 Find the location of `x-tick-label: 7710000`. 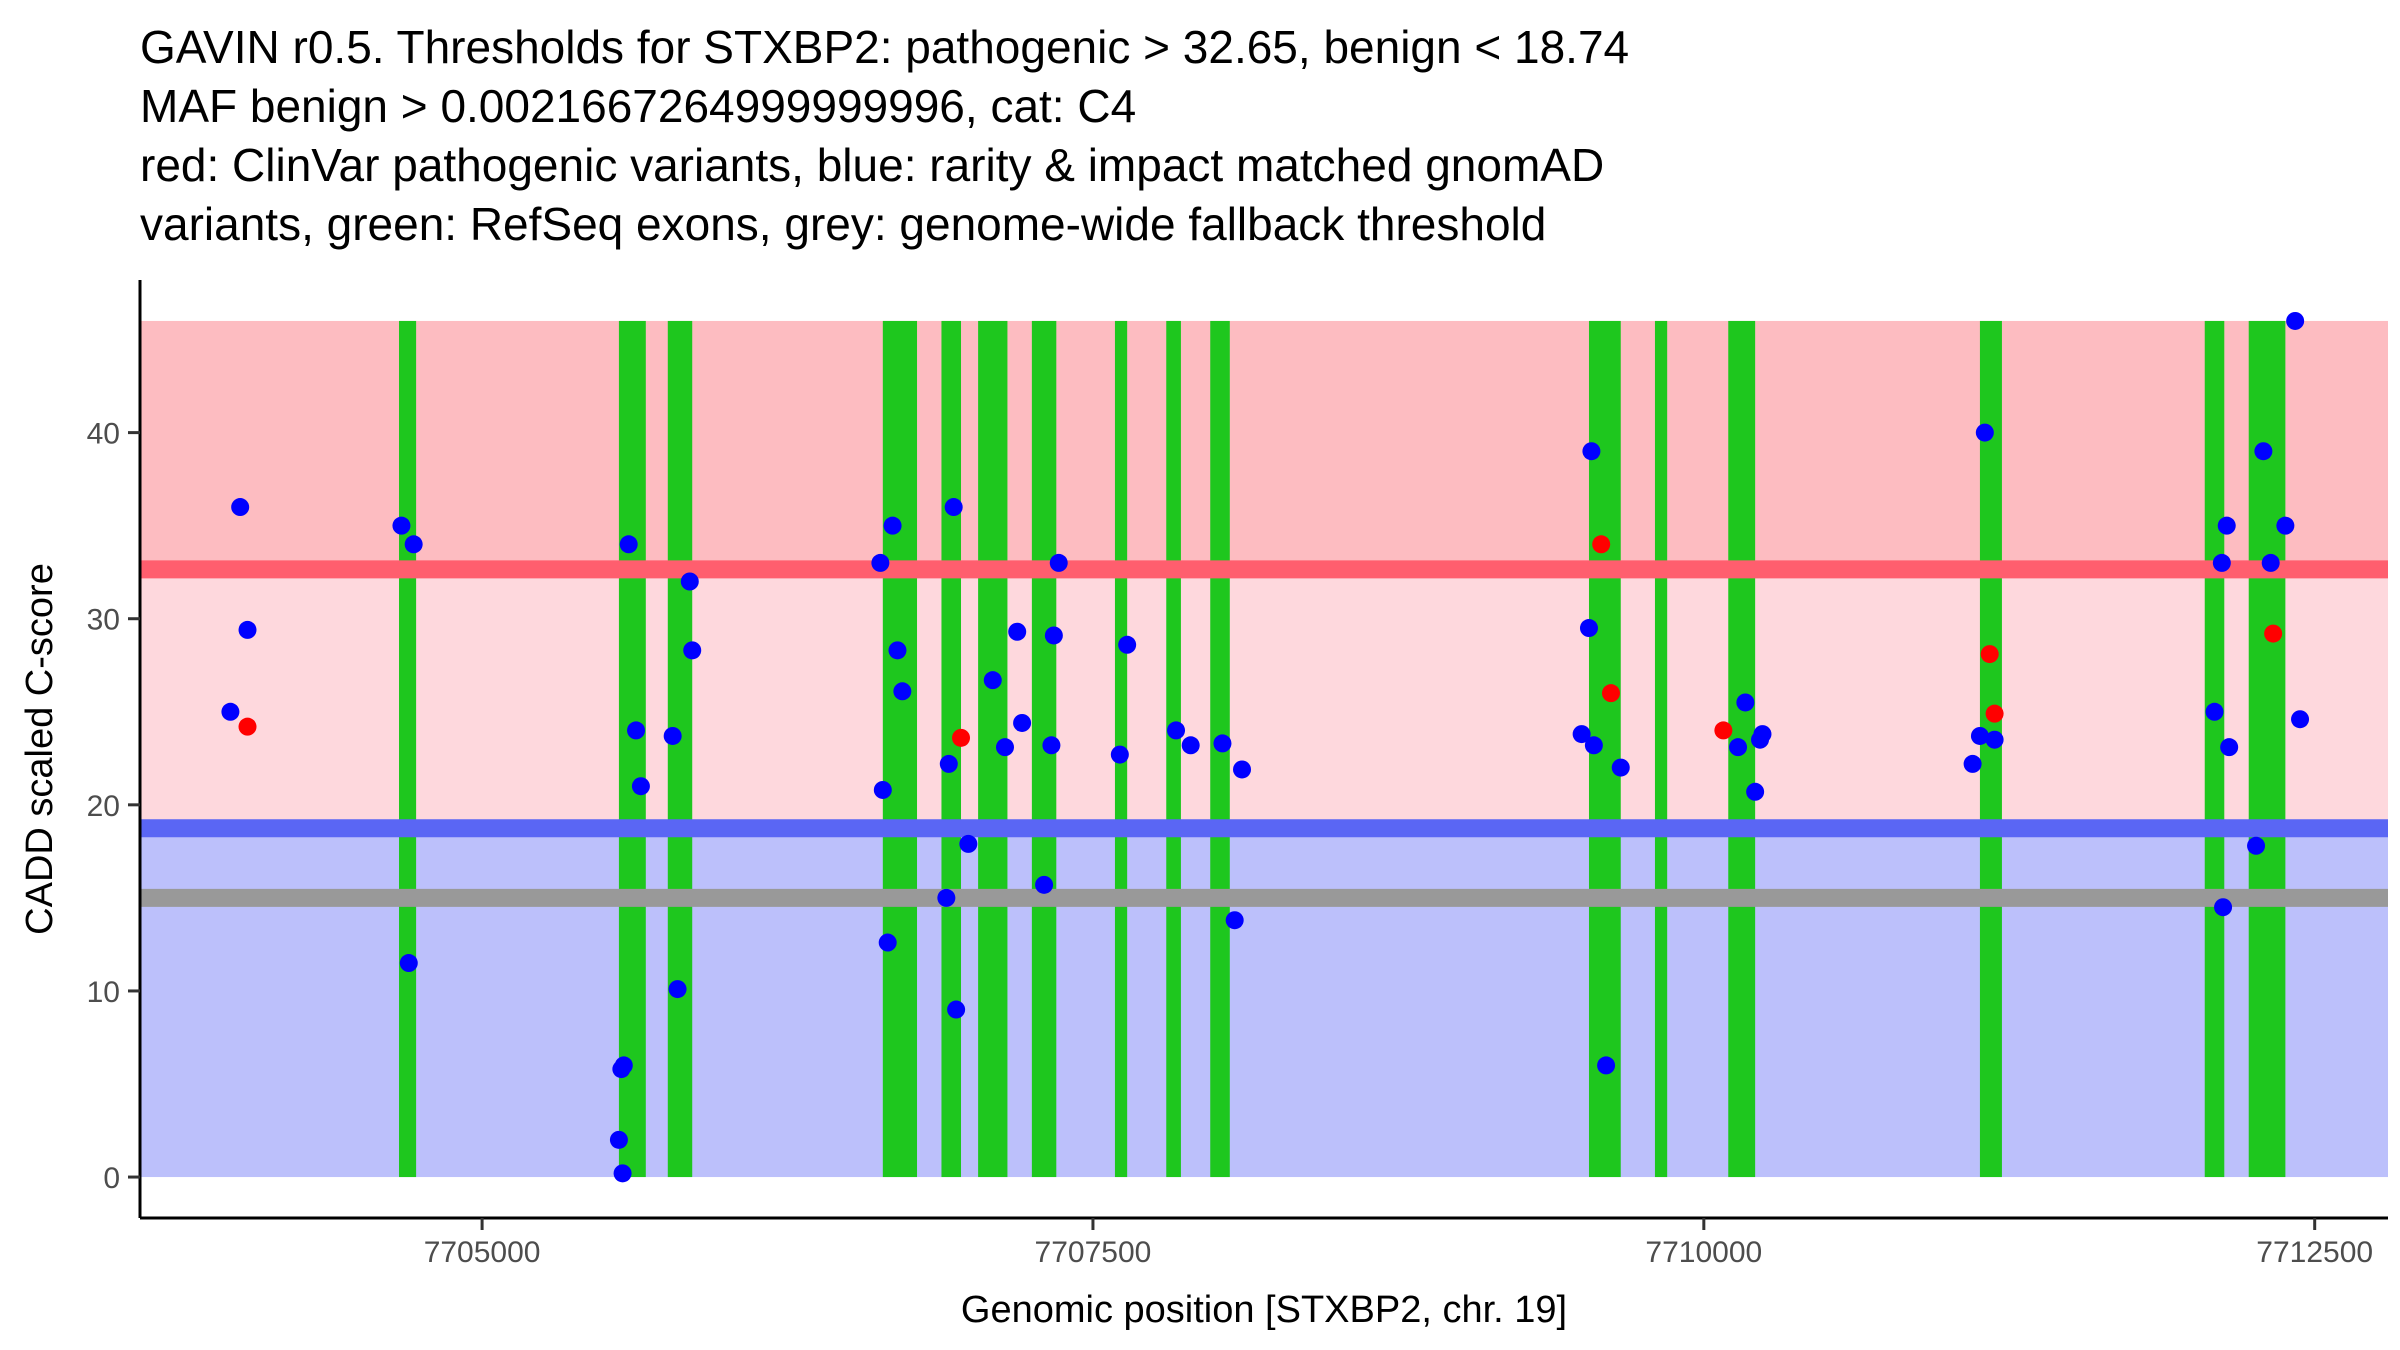

x-tick-label: 7710000 is located at coordinates (1703, 1252).